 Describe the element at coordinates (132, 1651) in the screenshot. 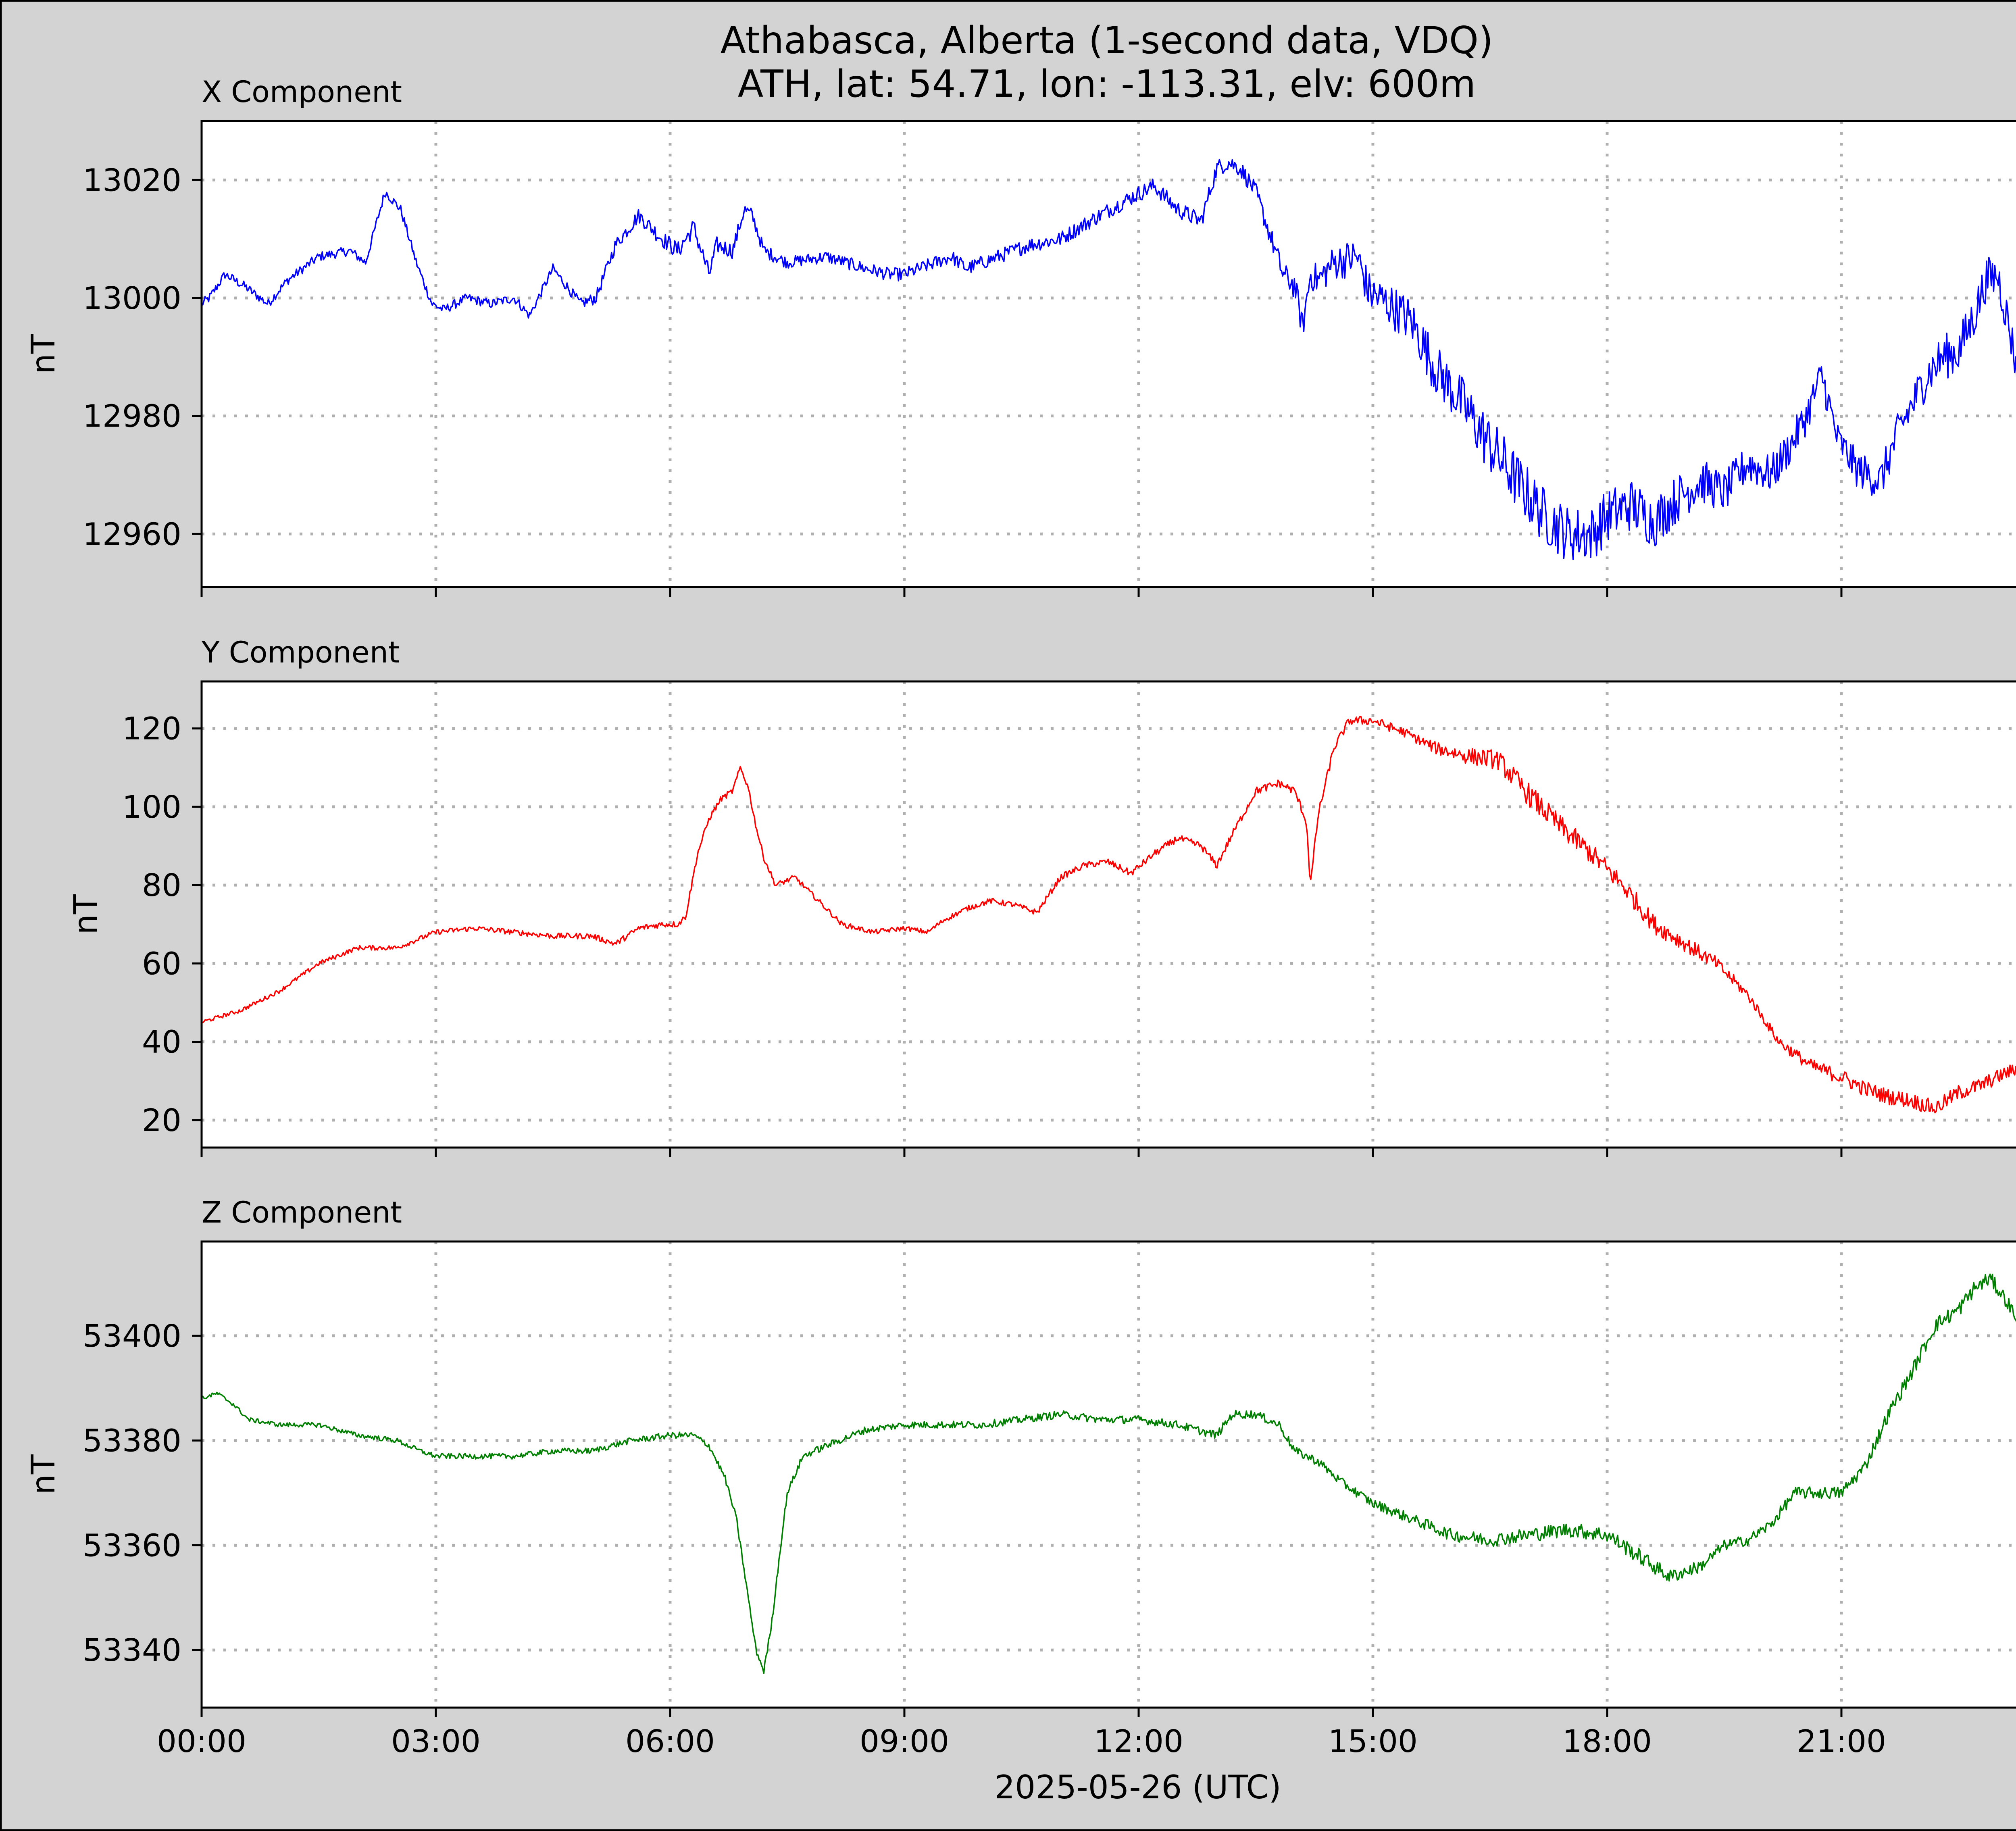

I see `y-tick-label: 53340` at that location.